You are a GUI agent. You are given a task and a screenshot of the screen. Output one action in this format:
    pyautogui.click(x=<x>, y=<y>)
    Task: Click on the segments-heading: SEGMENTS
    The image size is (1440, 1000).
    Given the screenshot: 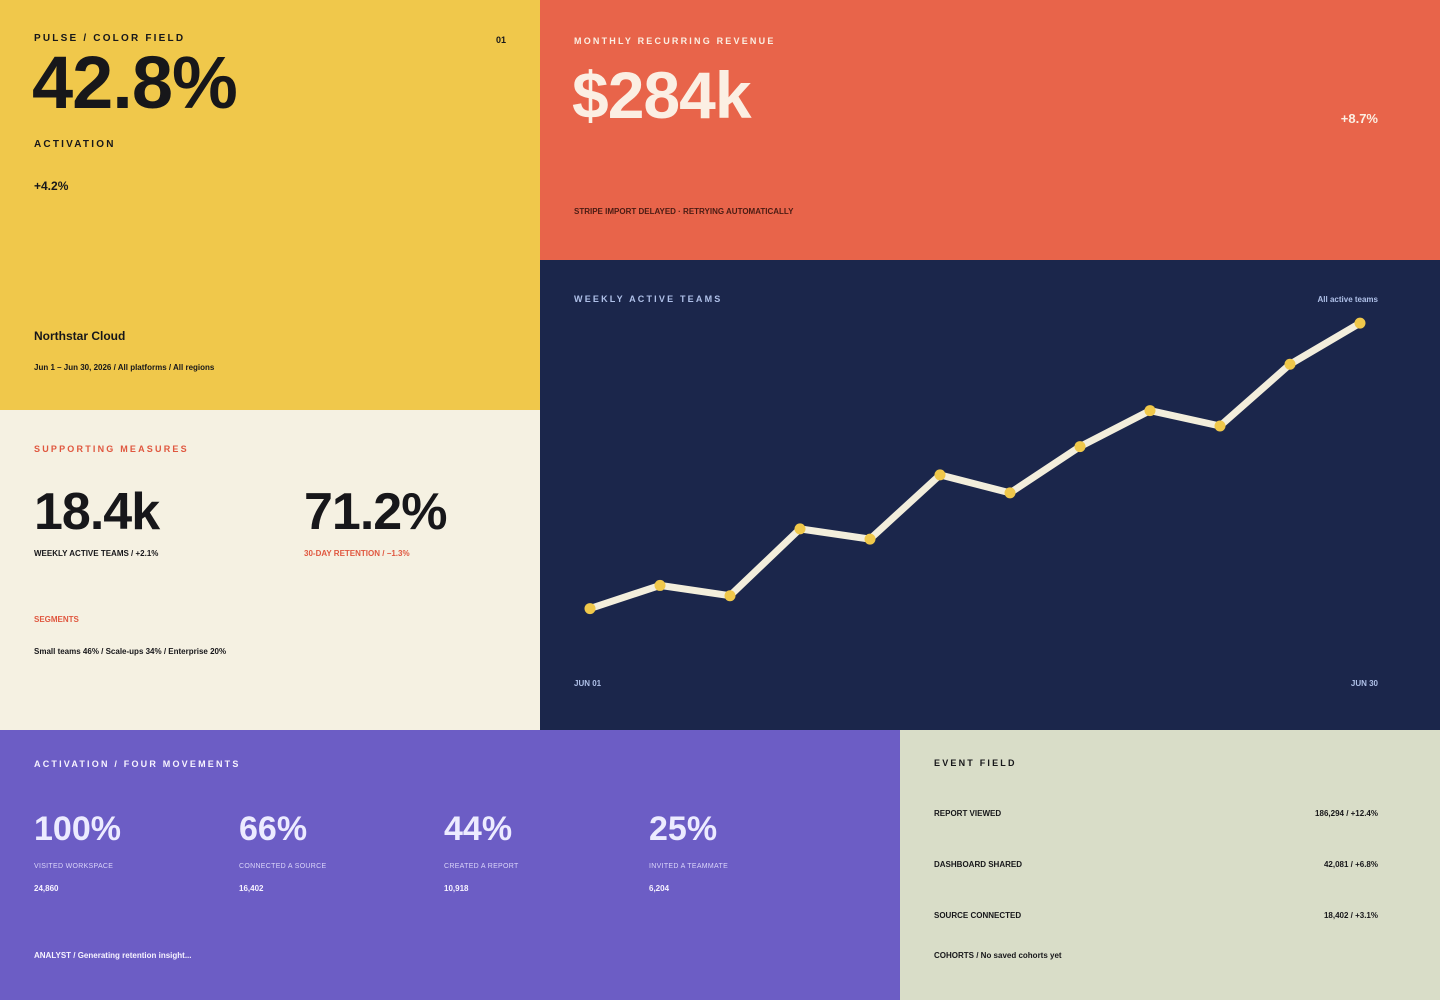 What is the action you would take?
    pyautogui.click(x=56, y=619)
    